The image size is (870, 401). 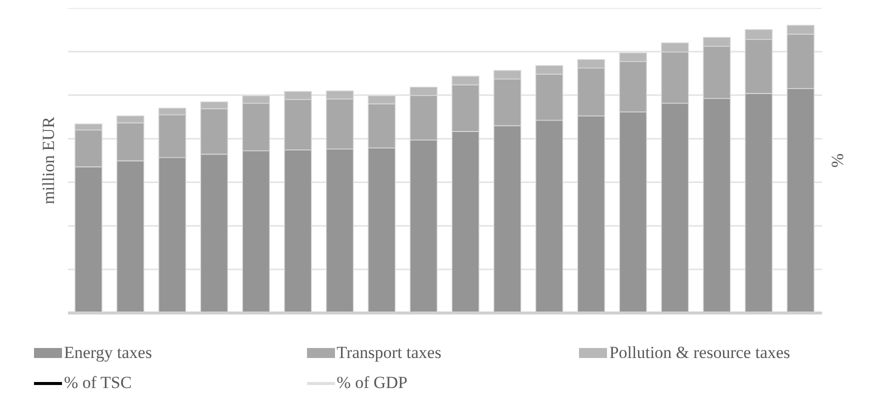 What do you see at coordinates (48, 160) in the screenshot?
I see `y-axis-title: million EUR` at bounding box center [48, 160].